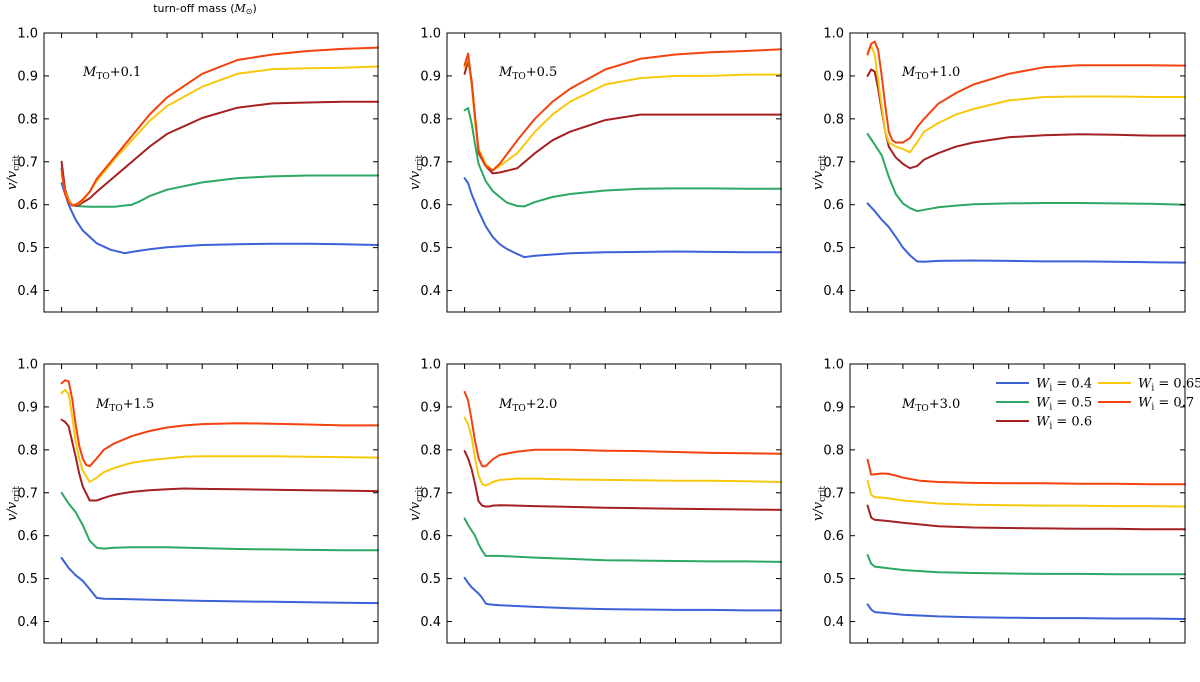 The height and width of the screenshot is (682, 1200). I want to click on legend-label: Wi = 0.7, so click(1166, 404).